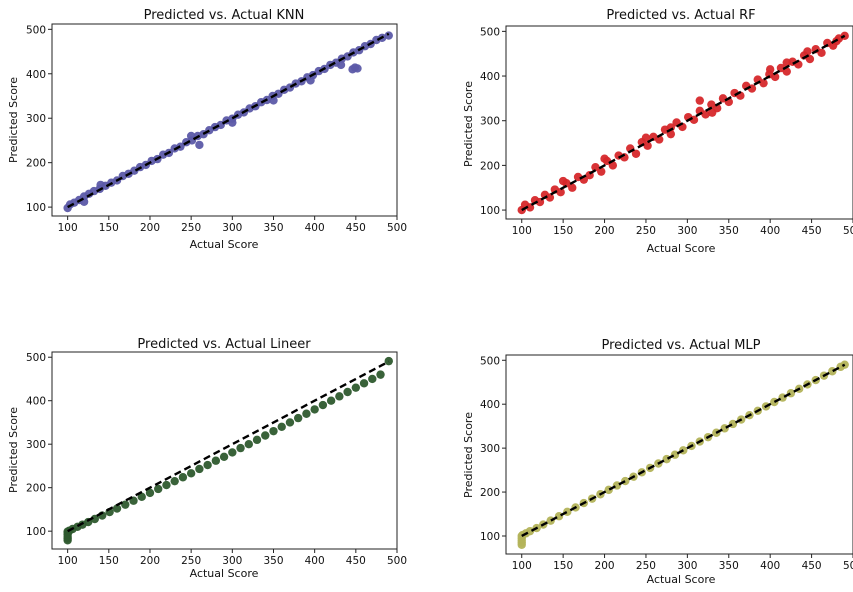 This screenshot has height=592, width=853. What do you see at coordinates (224, 15) in the screenshot?
I see `chart-title: Predicted vs. Actual KNN` at bounding box center [224, 15].